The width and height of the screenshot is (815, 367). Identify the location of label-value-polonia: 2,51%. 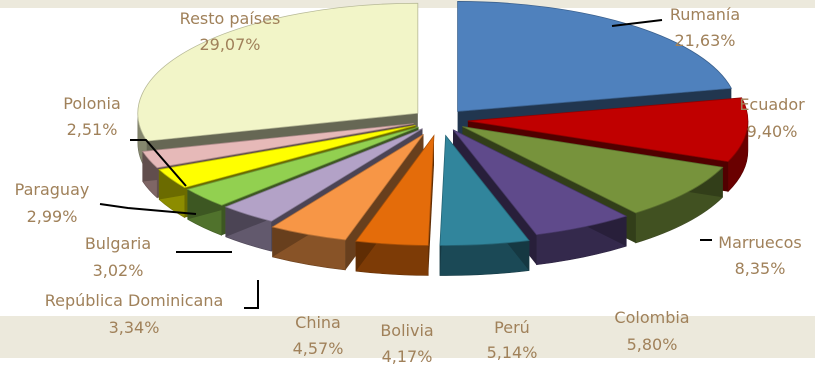
(92, 129).